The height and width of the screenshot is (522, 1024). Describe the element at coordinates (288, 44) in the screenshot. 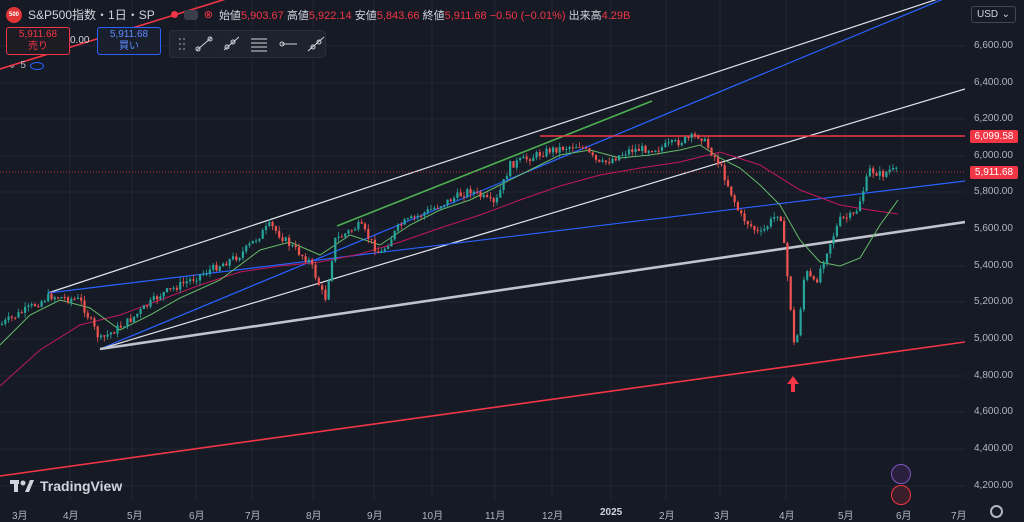

I see `horizontal-ray-icon` at that location.